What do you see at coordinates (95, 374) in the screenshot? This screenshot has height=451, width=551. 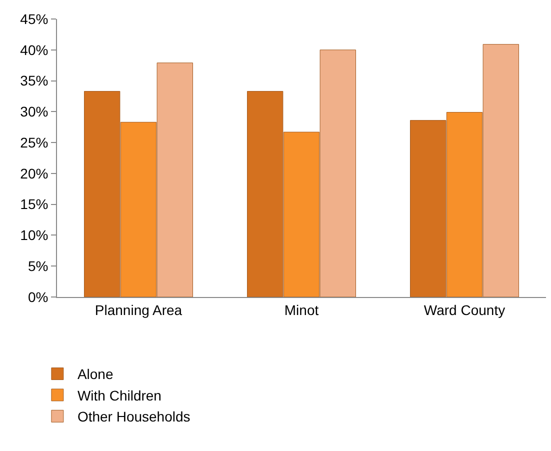 I see `legend-label: Alone` at bounding box center [95, 374].